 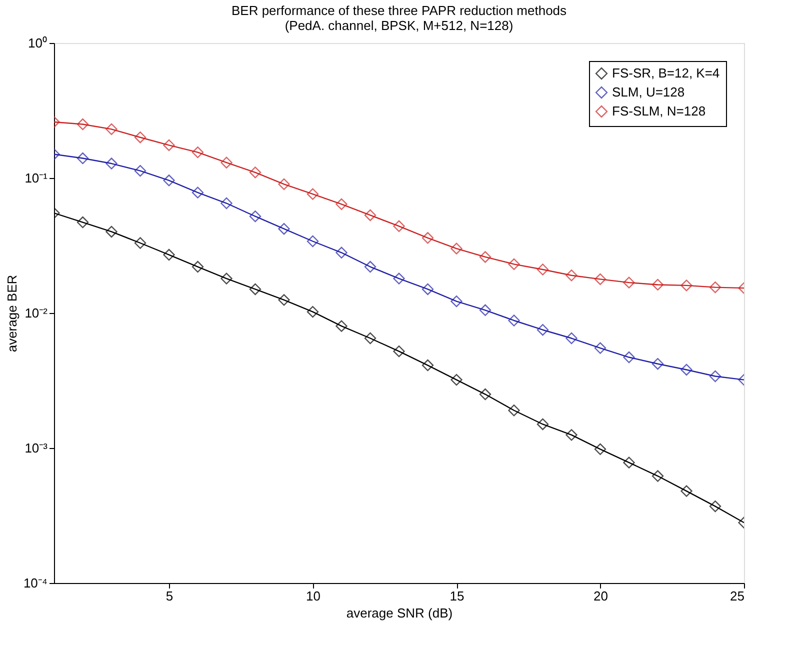 I want to click on chart-title: BER performance of these three PAPR reduction methods, so click(x=399, y=10).